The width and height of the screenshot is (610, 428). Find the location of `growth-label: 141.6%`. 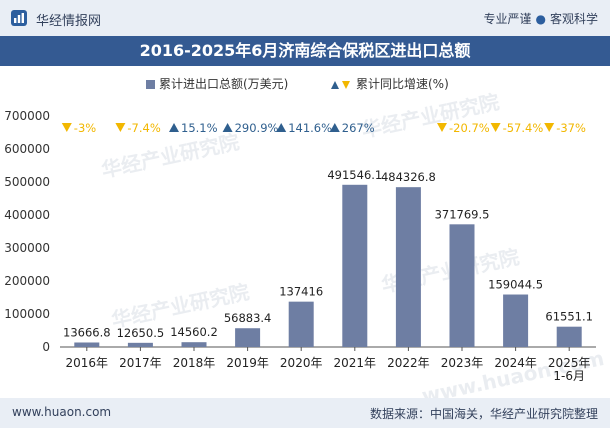

growth-label: 141.6% is located at coordinates (310, 128).